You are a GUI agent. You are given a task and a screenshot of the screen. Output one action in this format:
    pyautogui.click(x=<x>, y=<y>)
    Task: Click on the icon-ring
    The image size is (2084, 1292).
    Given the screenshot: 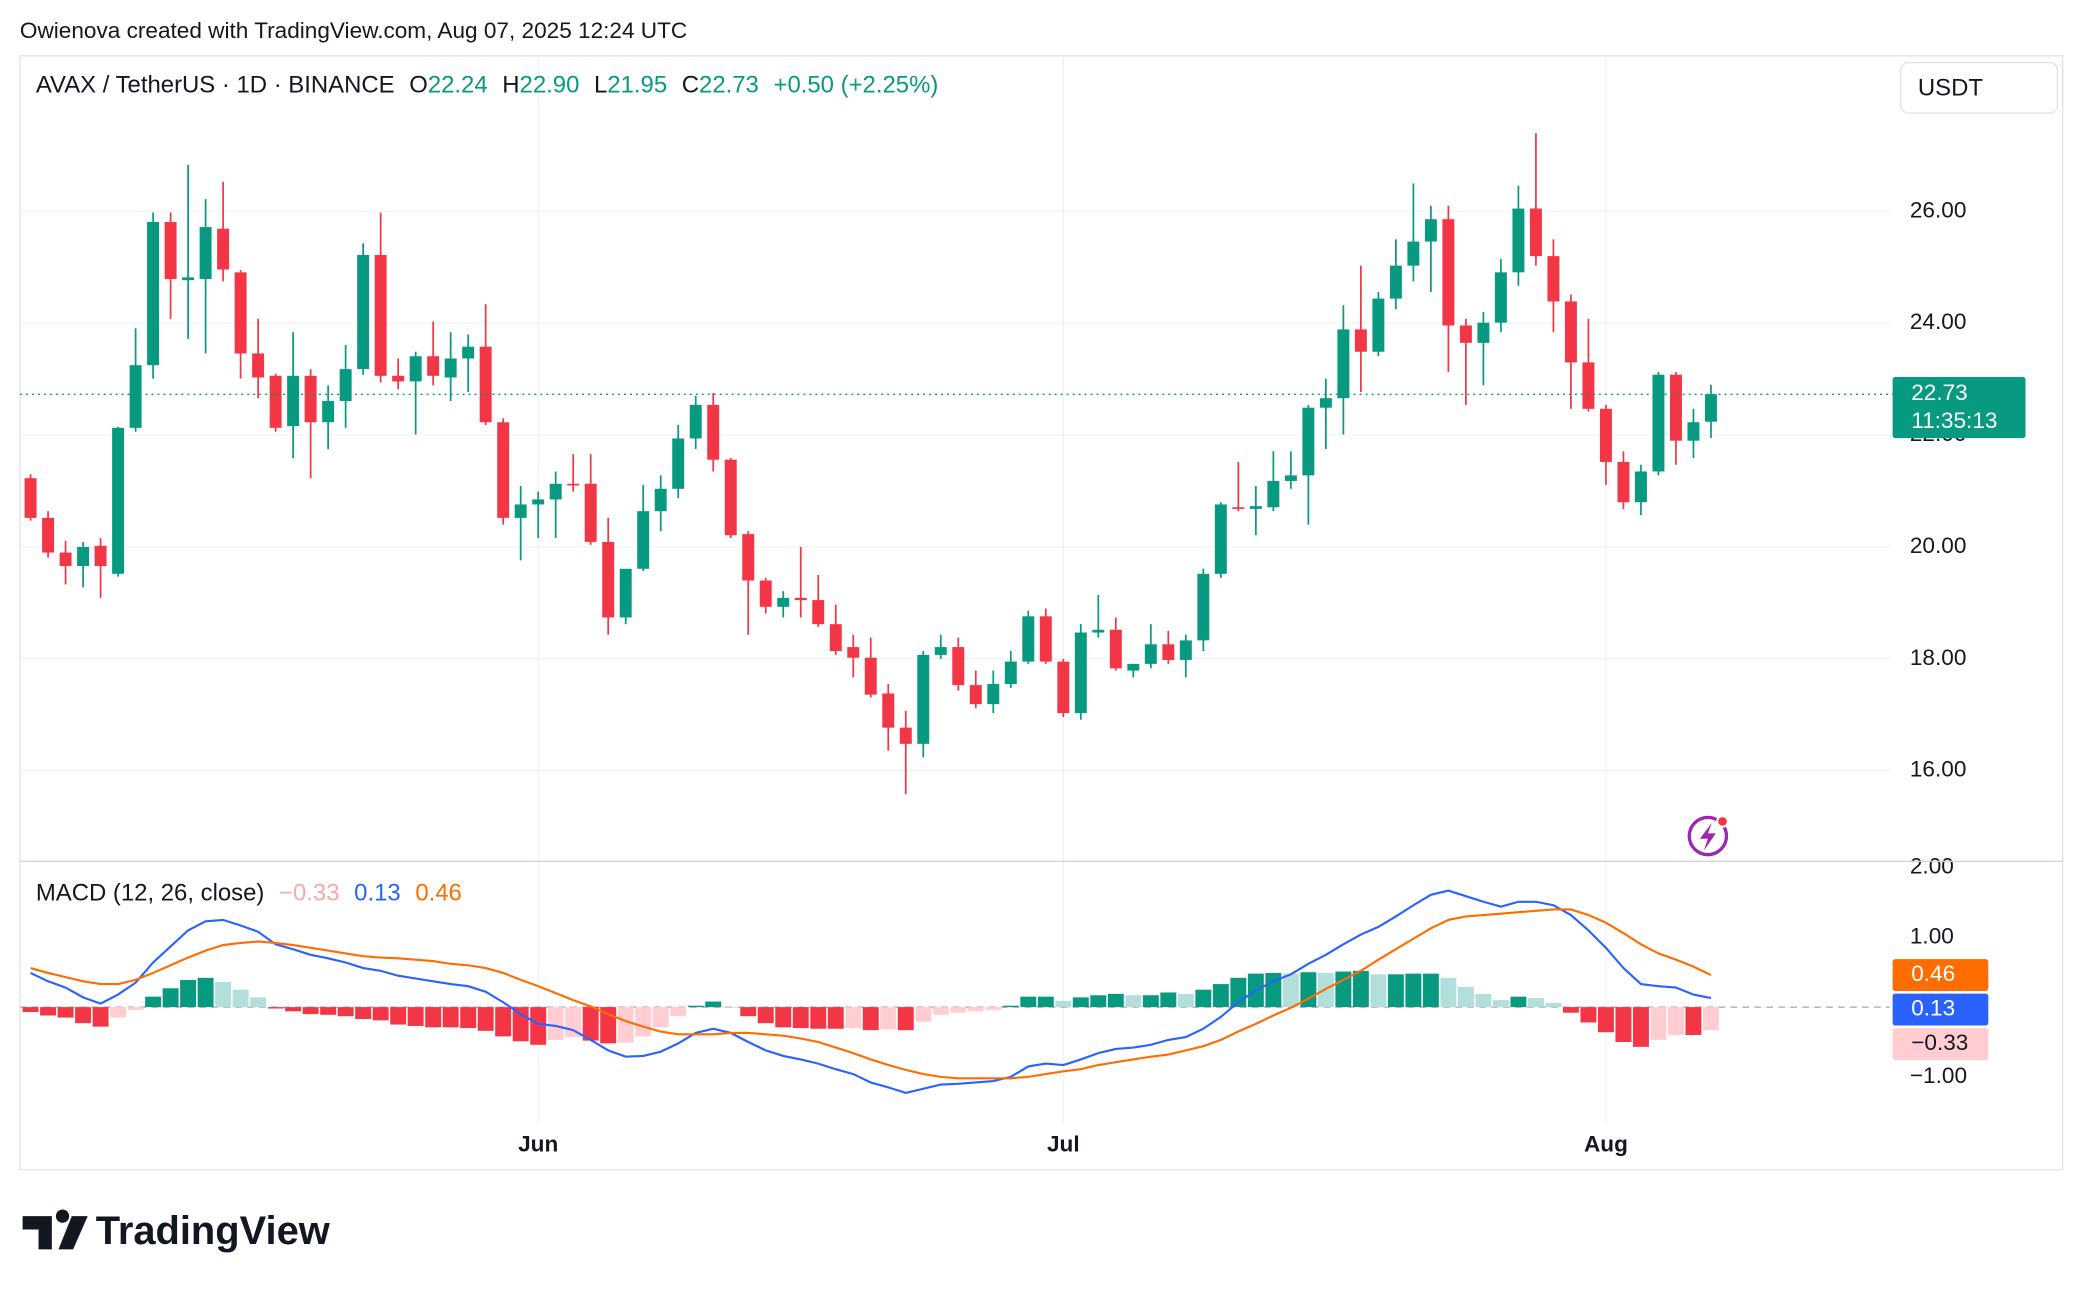 What is the action you would take?
    pyautogui.click(x=1708, y=836)
    